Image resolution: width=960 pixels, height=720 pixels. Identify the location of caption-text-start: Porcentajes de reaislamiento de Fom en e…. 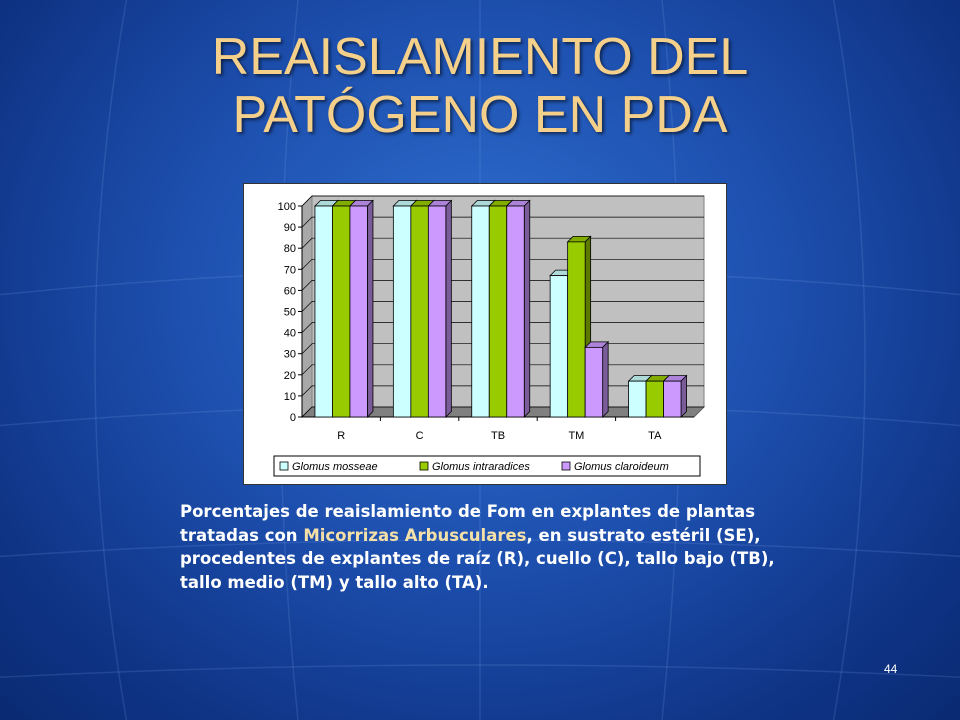
(468, 523).